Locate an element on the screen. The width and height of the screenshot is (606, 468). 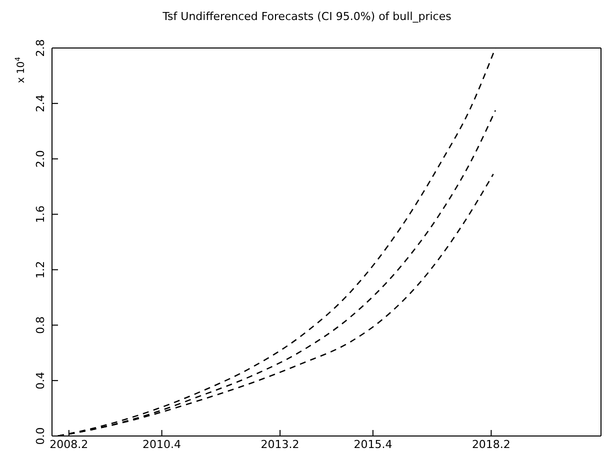
x-tick-label: 2013.2 is located at coordinates (280, 444).